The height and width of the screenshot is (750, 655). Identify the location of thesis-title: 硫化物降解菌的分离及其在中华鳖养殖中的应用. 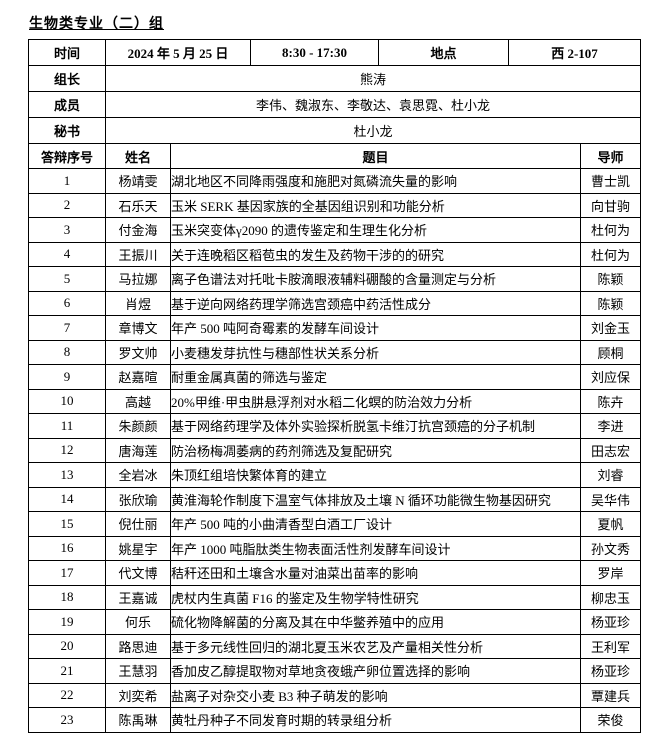
(375, 622).